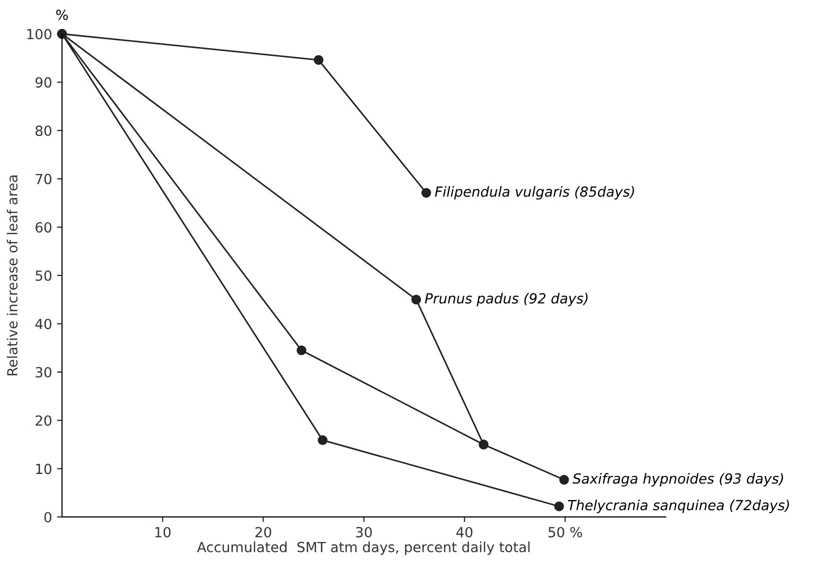 Image resolution: width=827 pixels, height=565 pixels. I want to click on x-tick-label: 20, so click(263, 532).